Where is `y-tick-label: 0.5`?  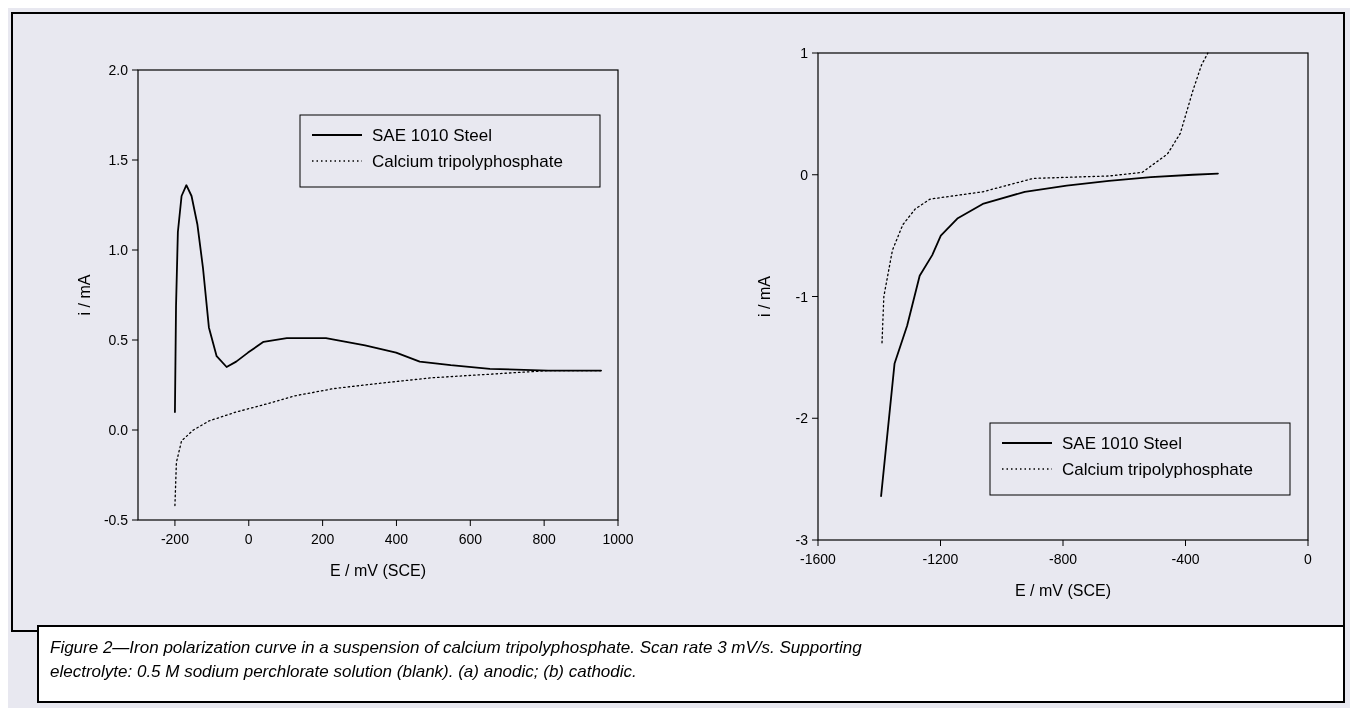 y-tick-label: 0.5 is located at coordinates (118, 340).